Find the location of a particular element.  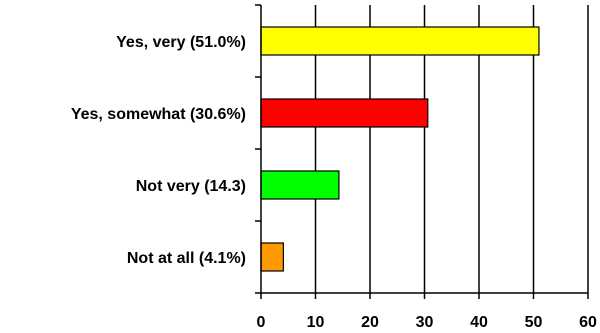

category-label: Not very (14.3) is located at coordinates (191, 186).